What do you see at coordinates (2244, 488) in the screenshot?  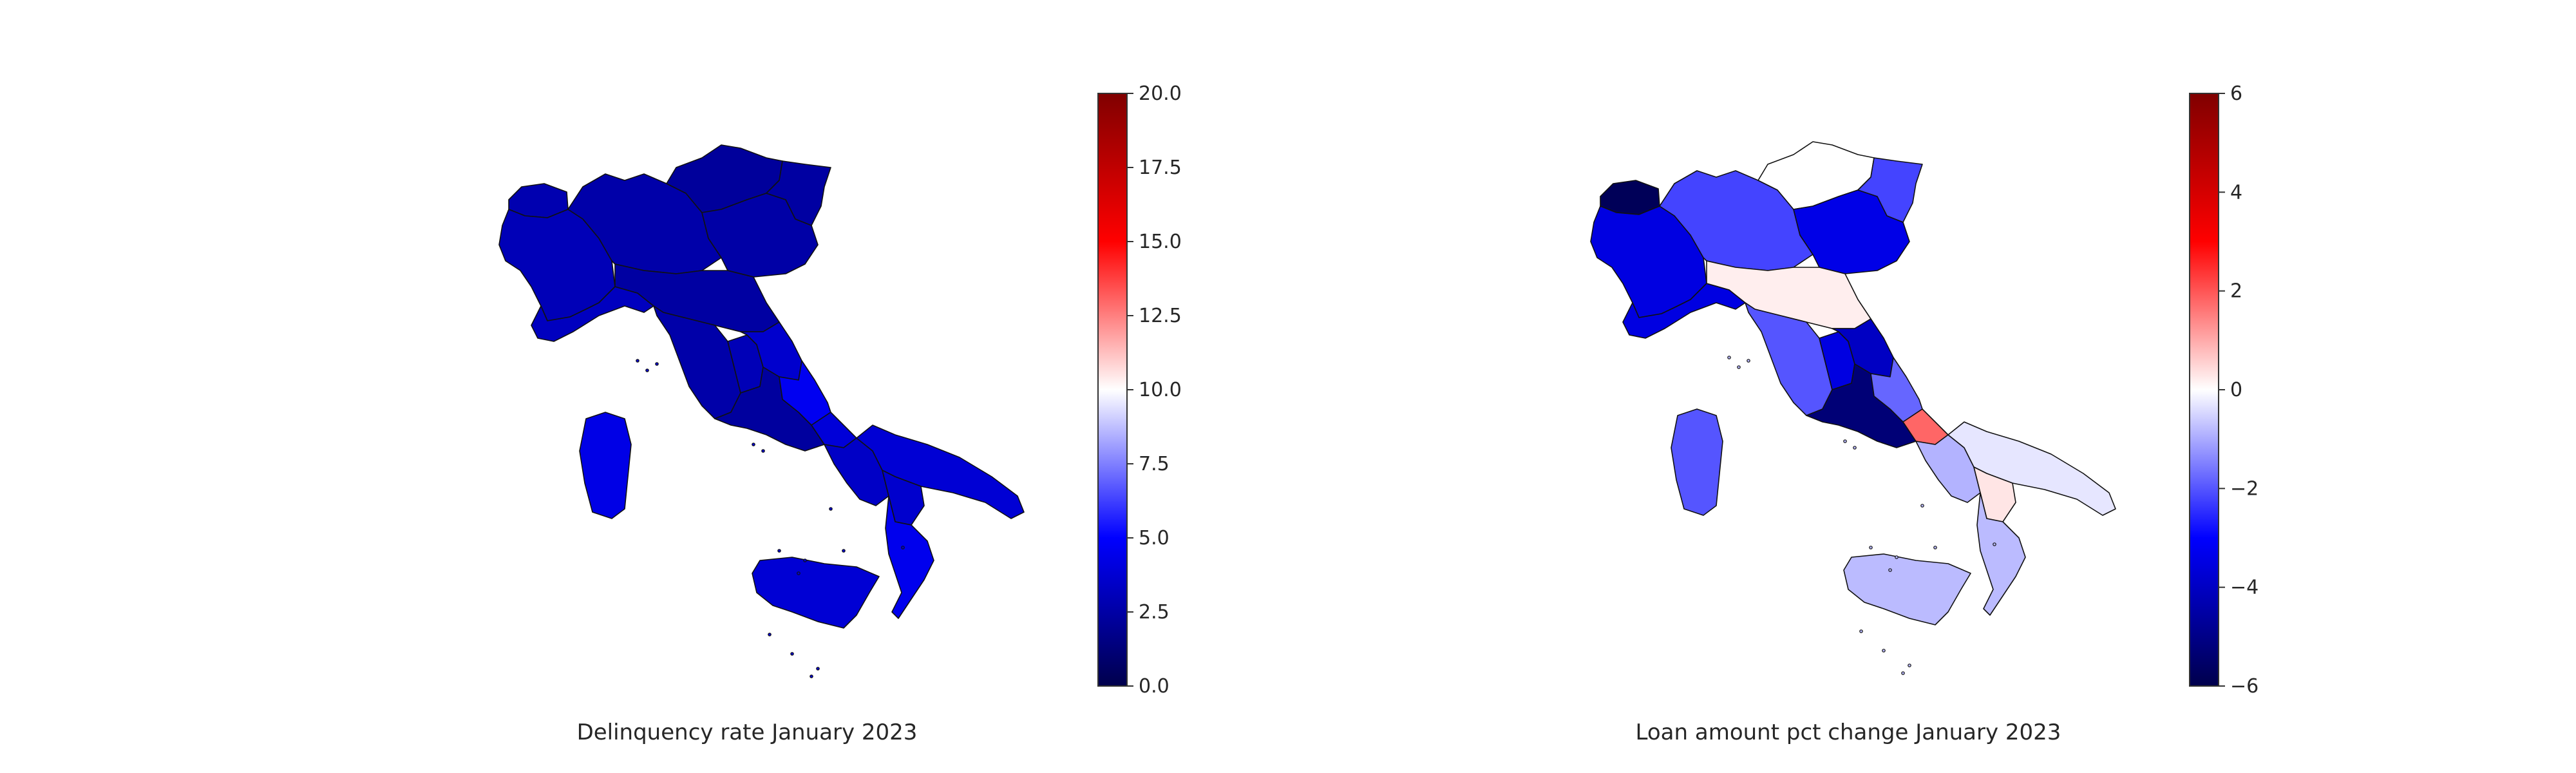 I see `colorbar-tick-label: −2` at bounding box center [2244, 488].